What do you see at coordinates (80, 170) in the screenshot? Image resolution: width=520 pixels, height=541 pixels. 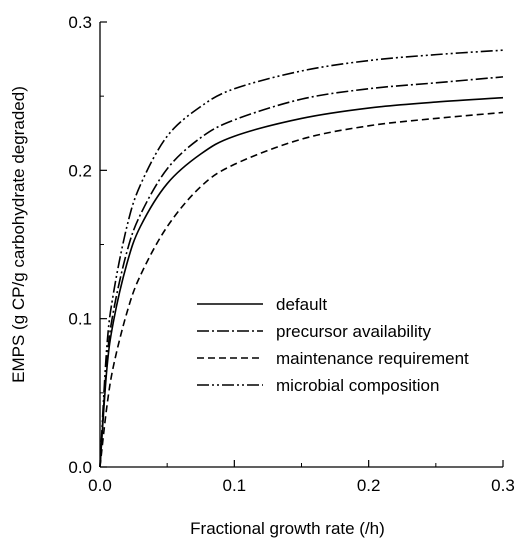 I see `y-tick-label: 0.2` at bounding box center [80, 170].